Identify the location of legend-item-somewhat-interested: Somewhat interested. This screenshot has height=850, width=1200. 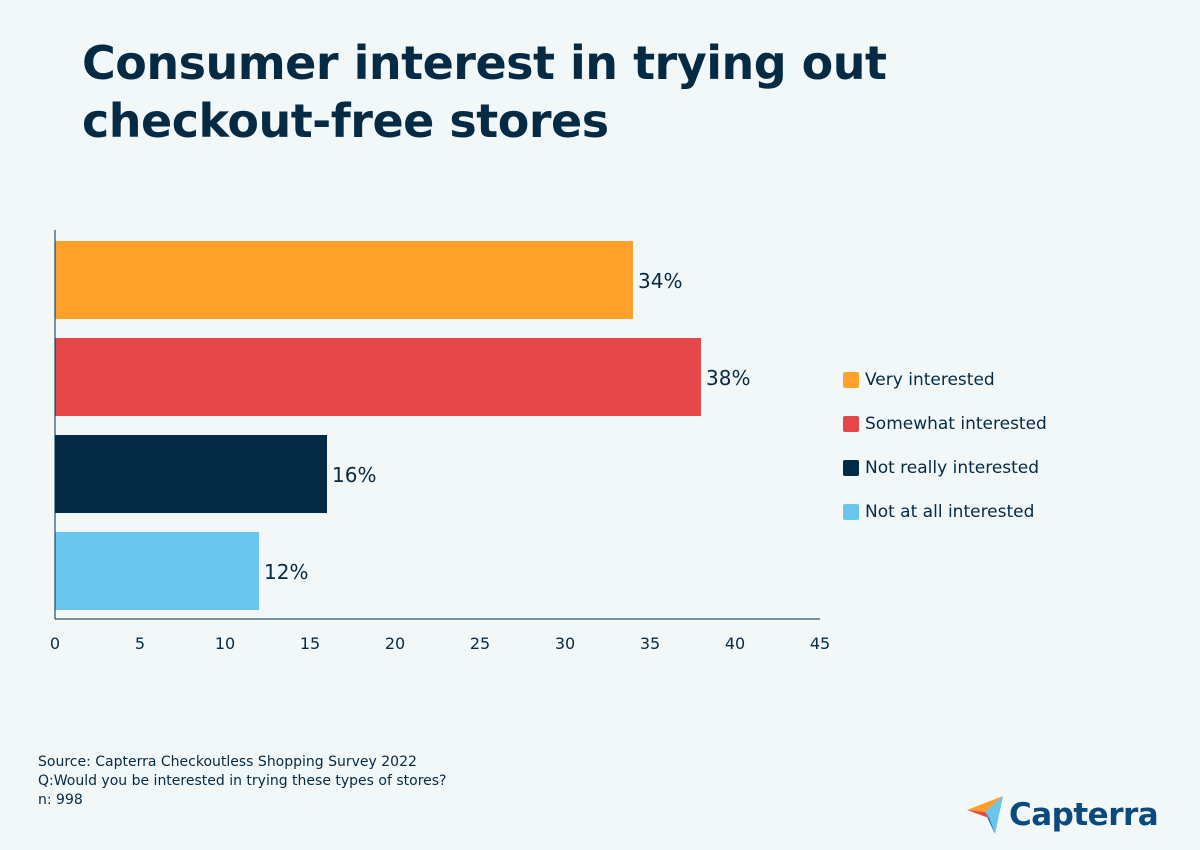
(973, 434).